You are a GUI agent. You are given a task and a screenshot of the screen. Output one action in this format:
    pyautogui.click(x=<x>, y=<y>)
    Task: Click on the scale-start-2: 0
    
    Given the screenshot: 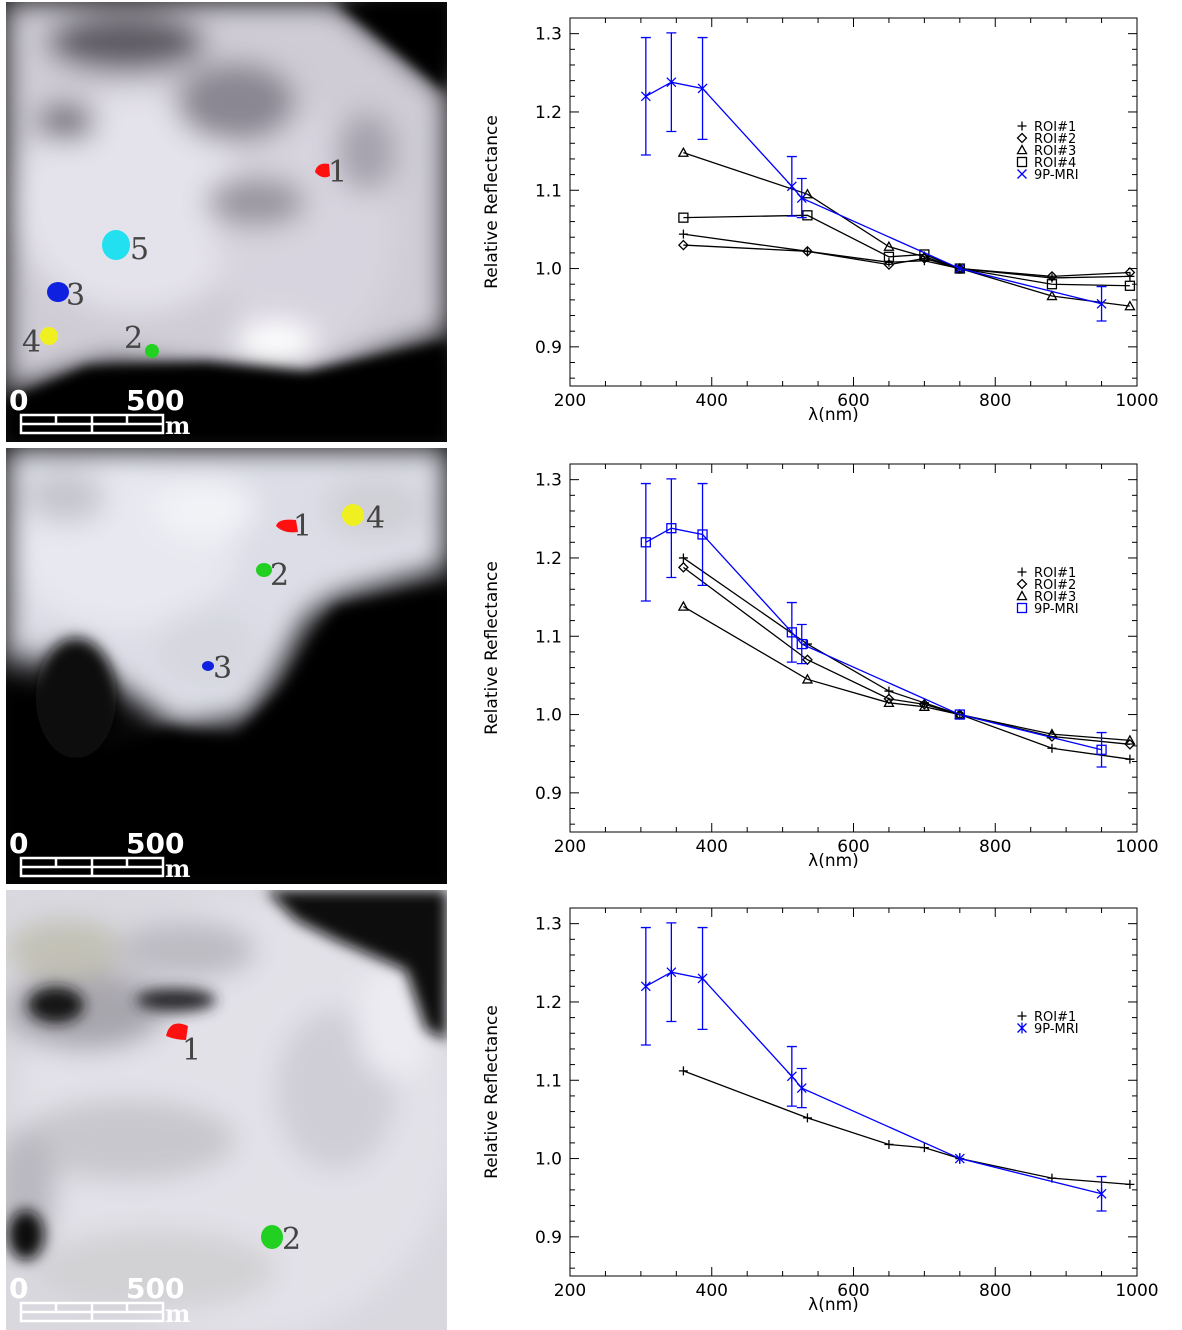 What is the action you would take?
    pyautogui.click(x=18, y=843)
    